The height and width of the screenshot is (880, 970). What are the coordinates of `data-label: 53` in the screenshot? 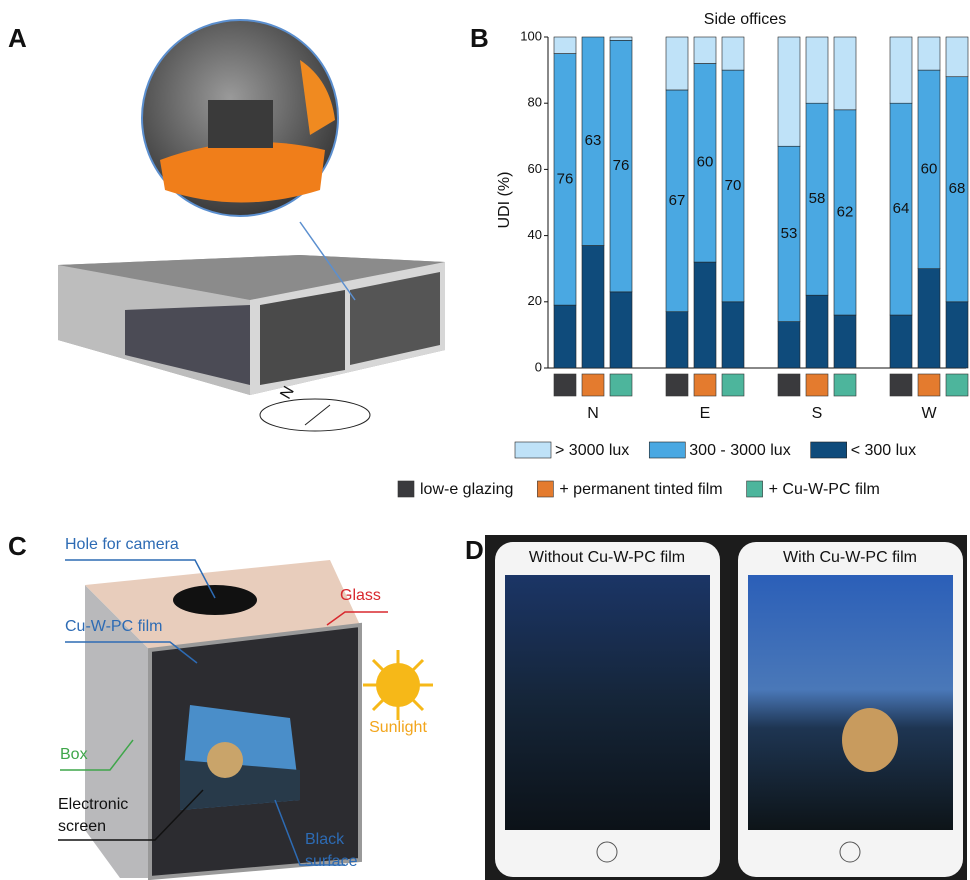 It's located at (789, 233).